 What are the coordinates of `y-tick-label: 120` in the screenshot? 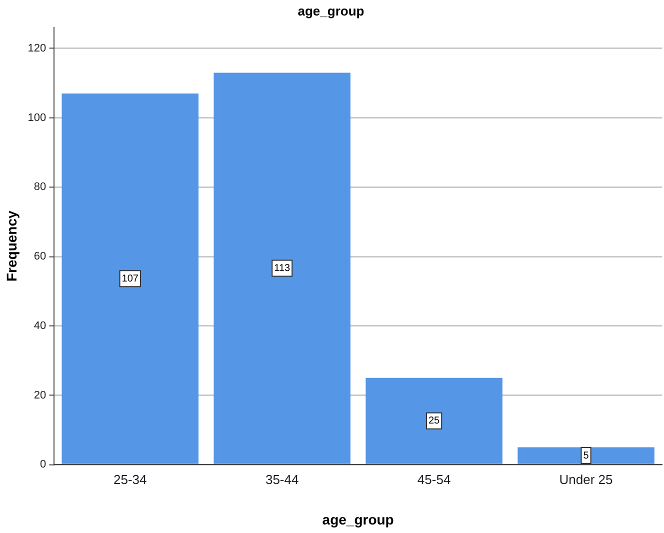 It's located at (37, 48).